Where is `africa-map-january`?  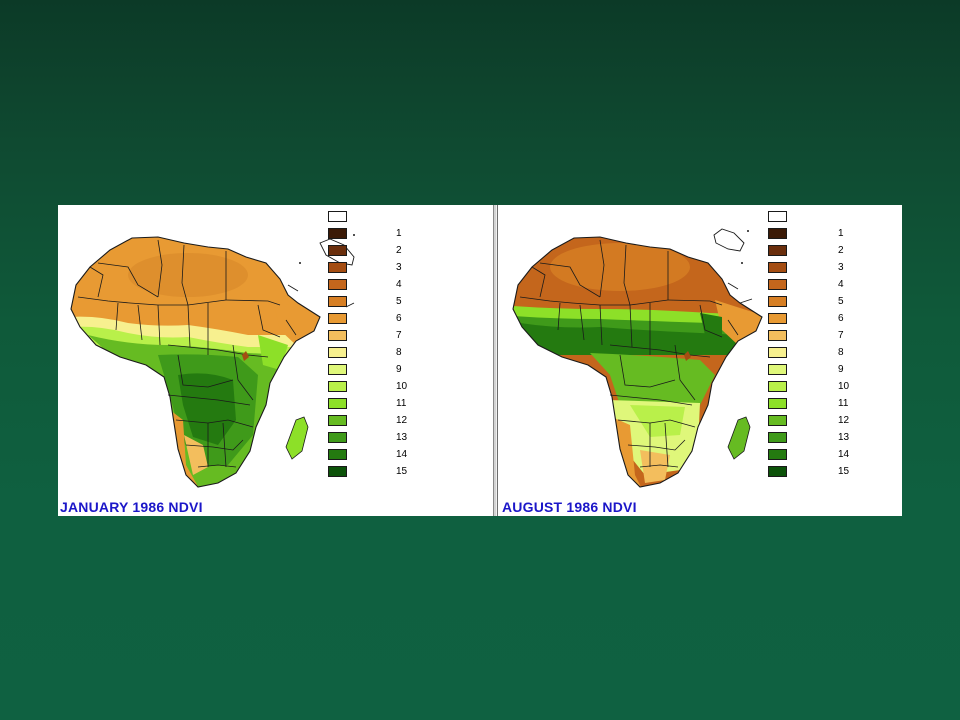 africa-map-january is located at coordinates (212, 361).